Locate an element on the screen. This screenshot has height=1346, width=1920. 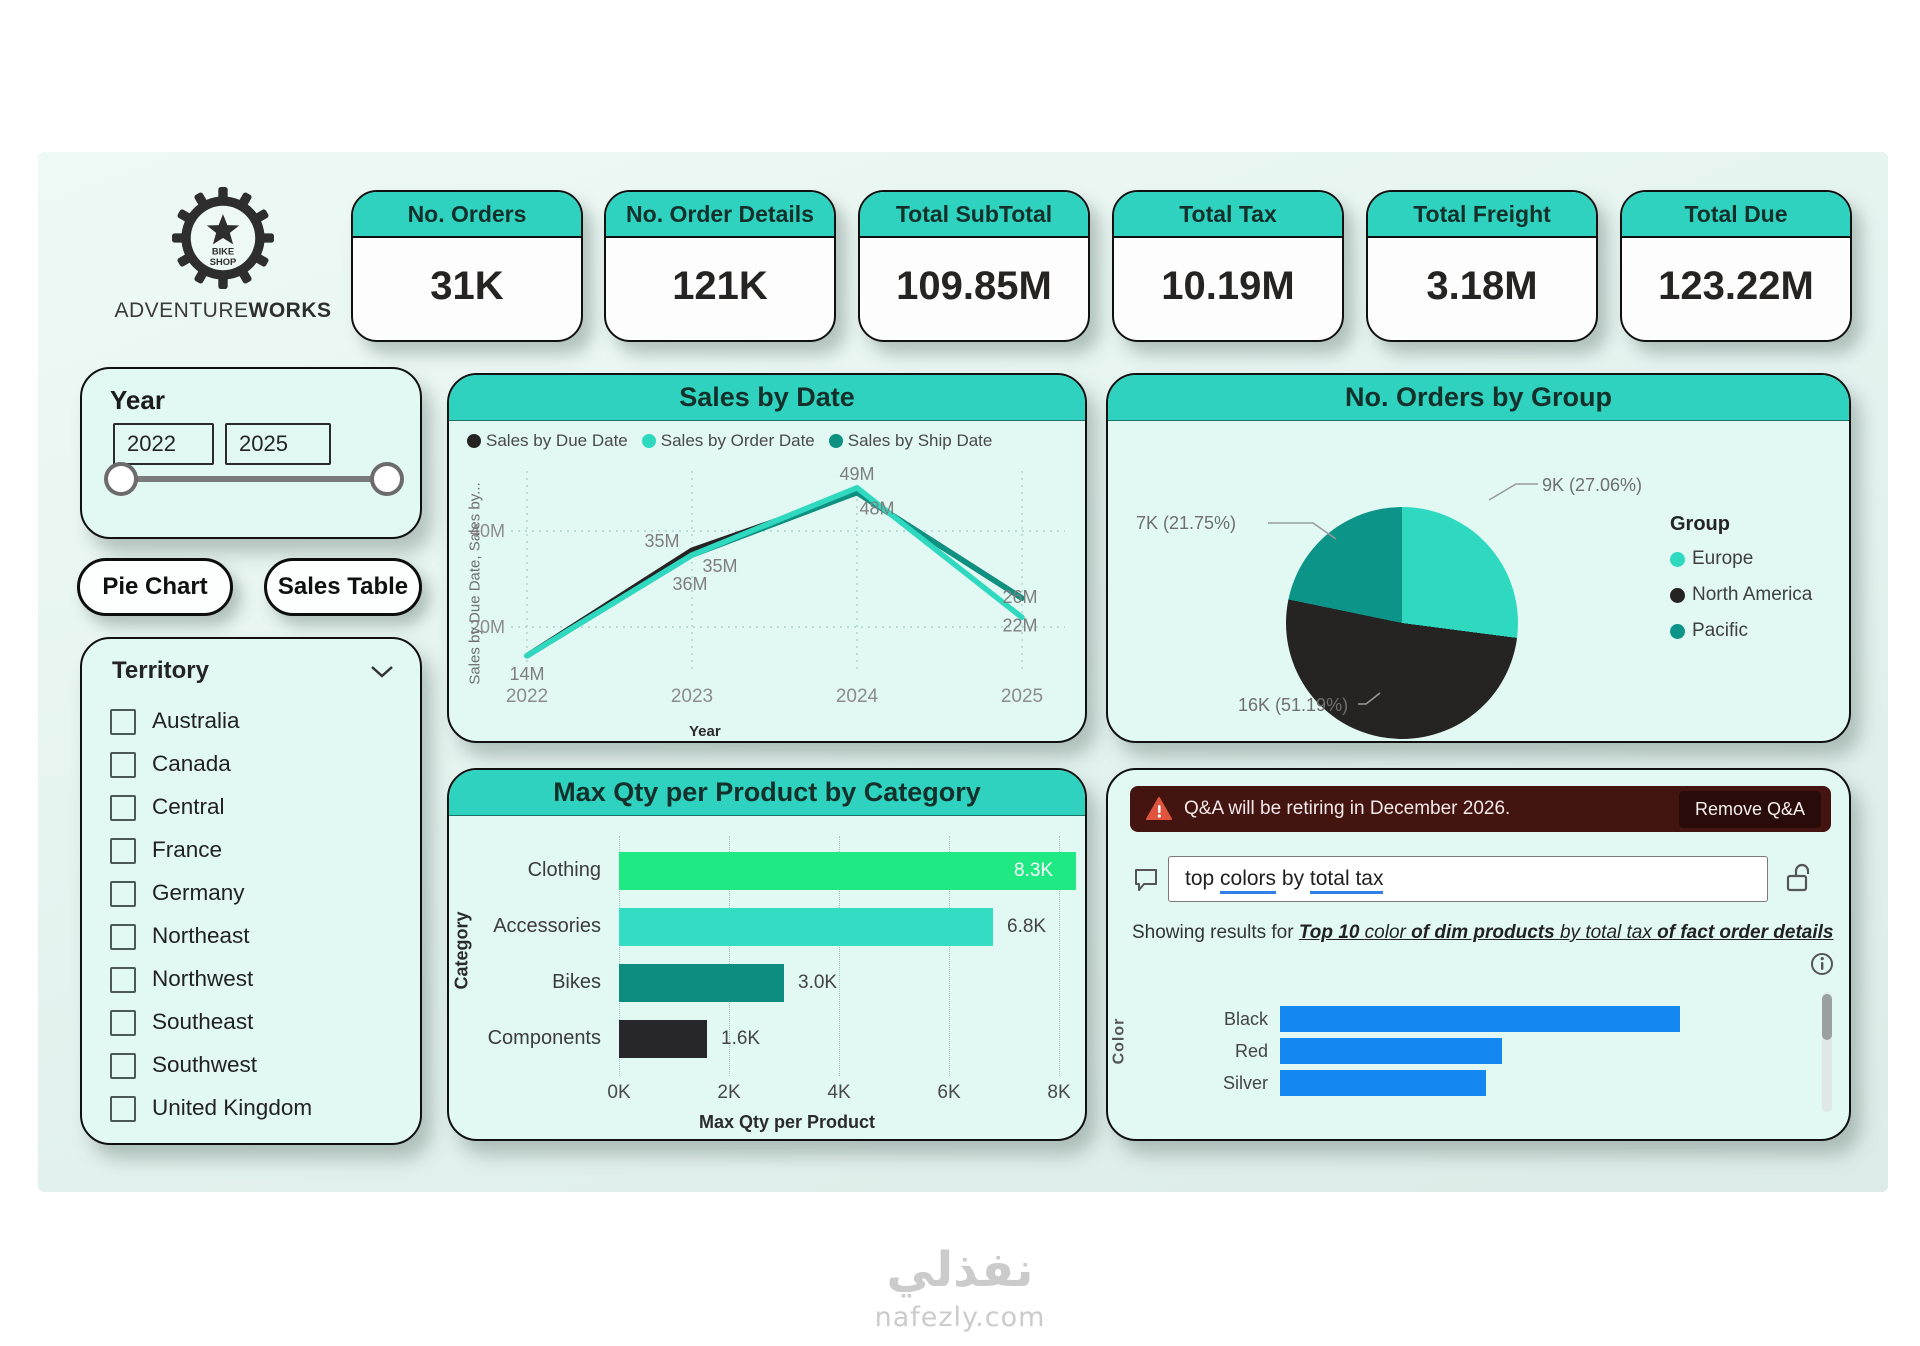
pie-callout-leaders is located at coordinates (1403, 594).